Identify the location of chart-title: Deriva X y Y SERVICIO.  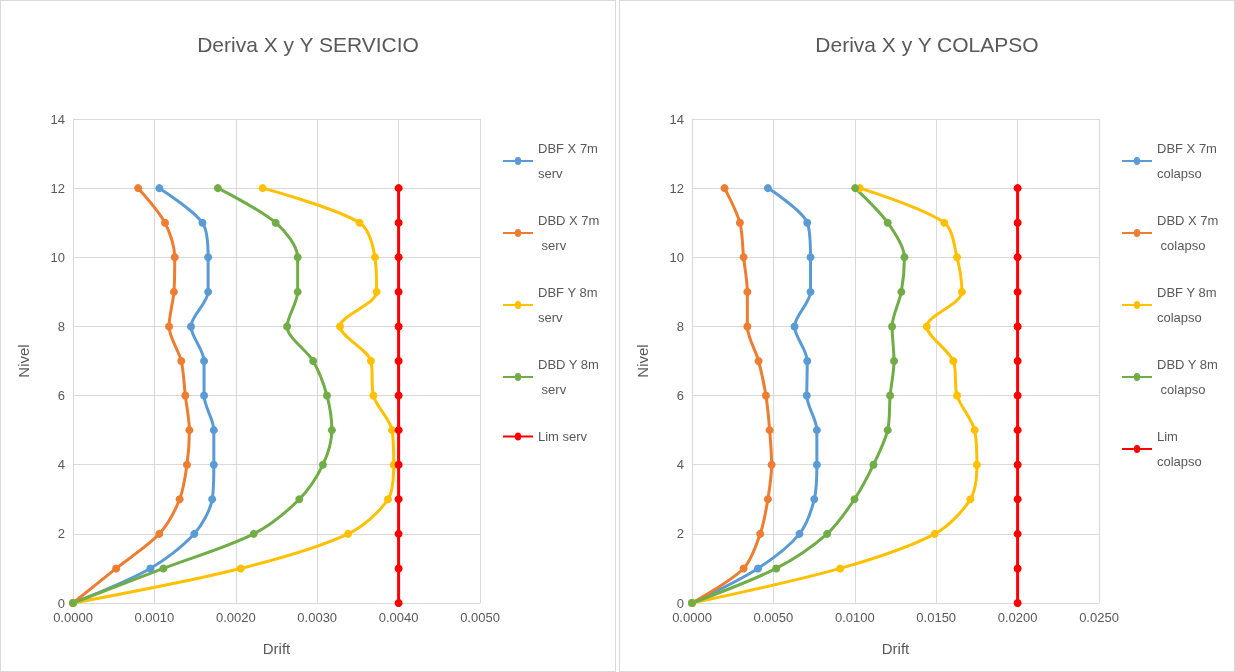
(308, 44).